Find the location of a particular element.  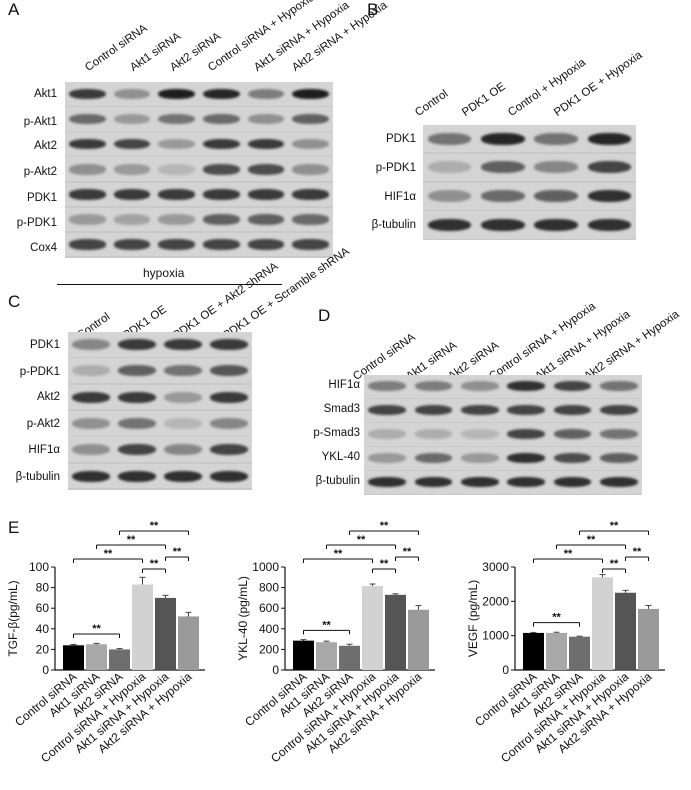

row-label-akt1: Akt1 is located at coordinates (45, 94).